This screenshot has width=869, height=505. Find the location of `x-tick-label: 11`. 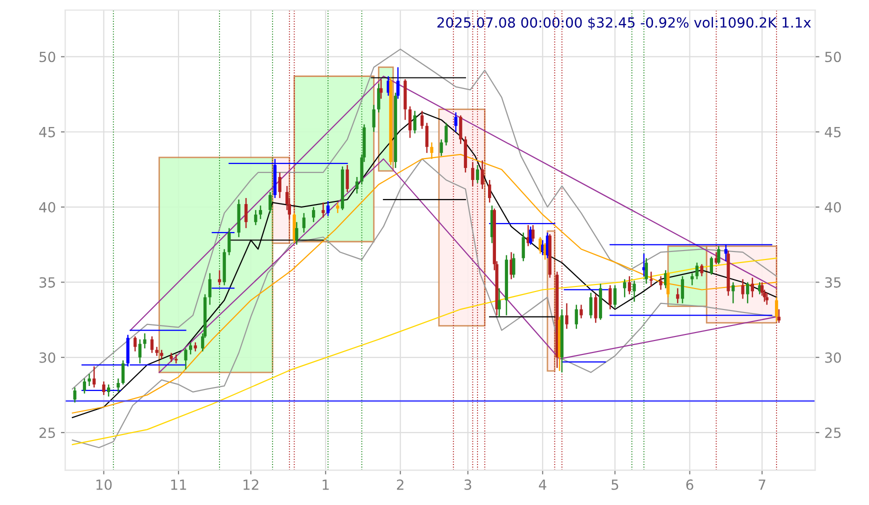

x-tick-label: 11 is located at coordinates (178, 485).